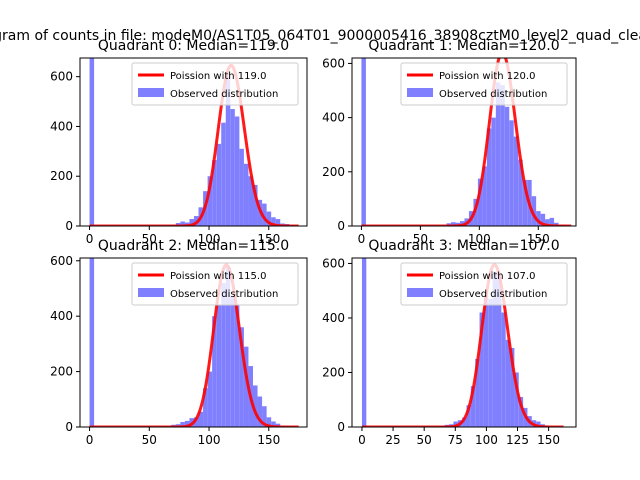  I want to click on legend-label-poisson: Poission with 120.0, so click(487, 76).